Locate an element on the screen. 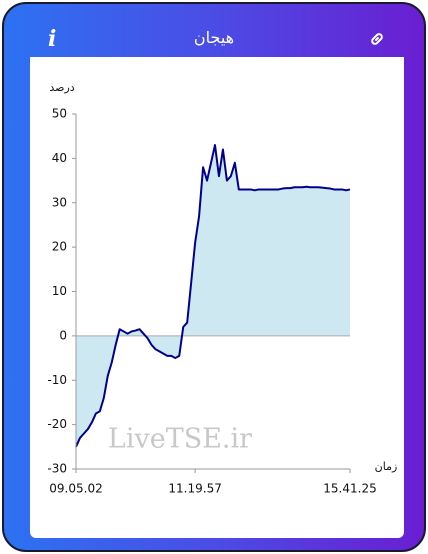  y-tick-label: 40 is located at coordinates (59, 158).